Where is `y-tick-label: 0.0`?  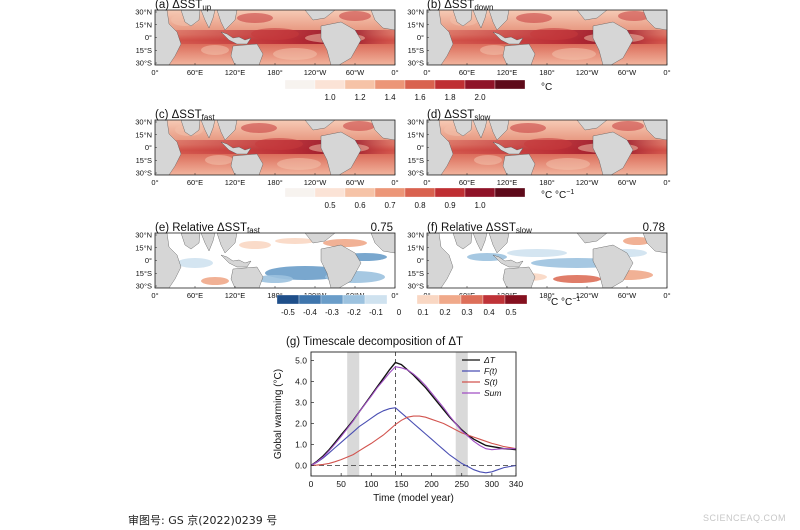
y-tick-label: 0.0 is located at coordinates (301, 465).